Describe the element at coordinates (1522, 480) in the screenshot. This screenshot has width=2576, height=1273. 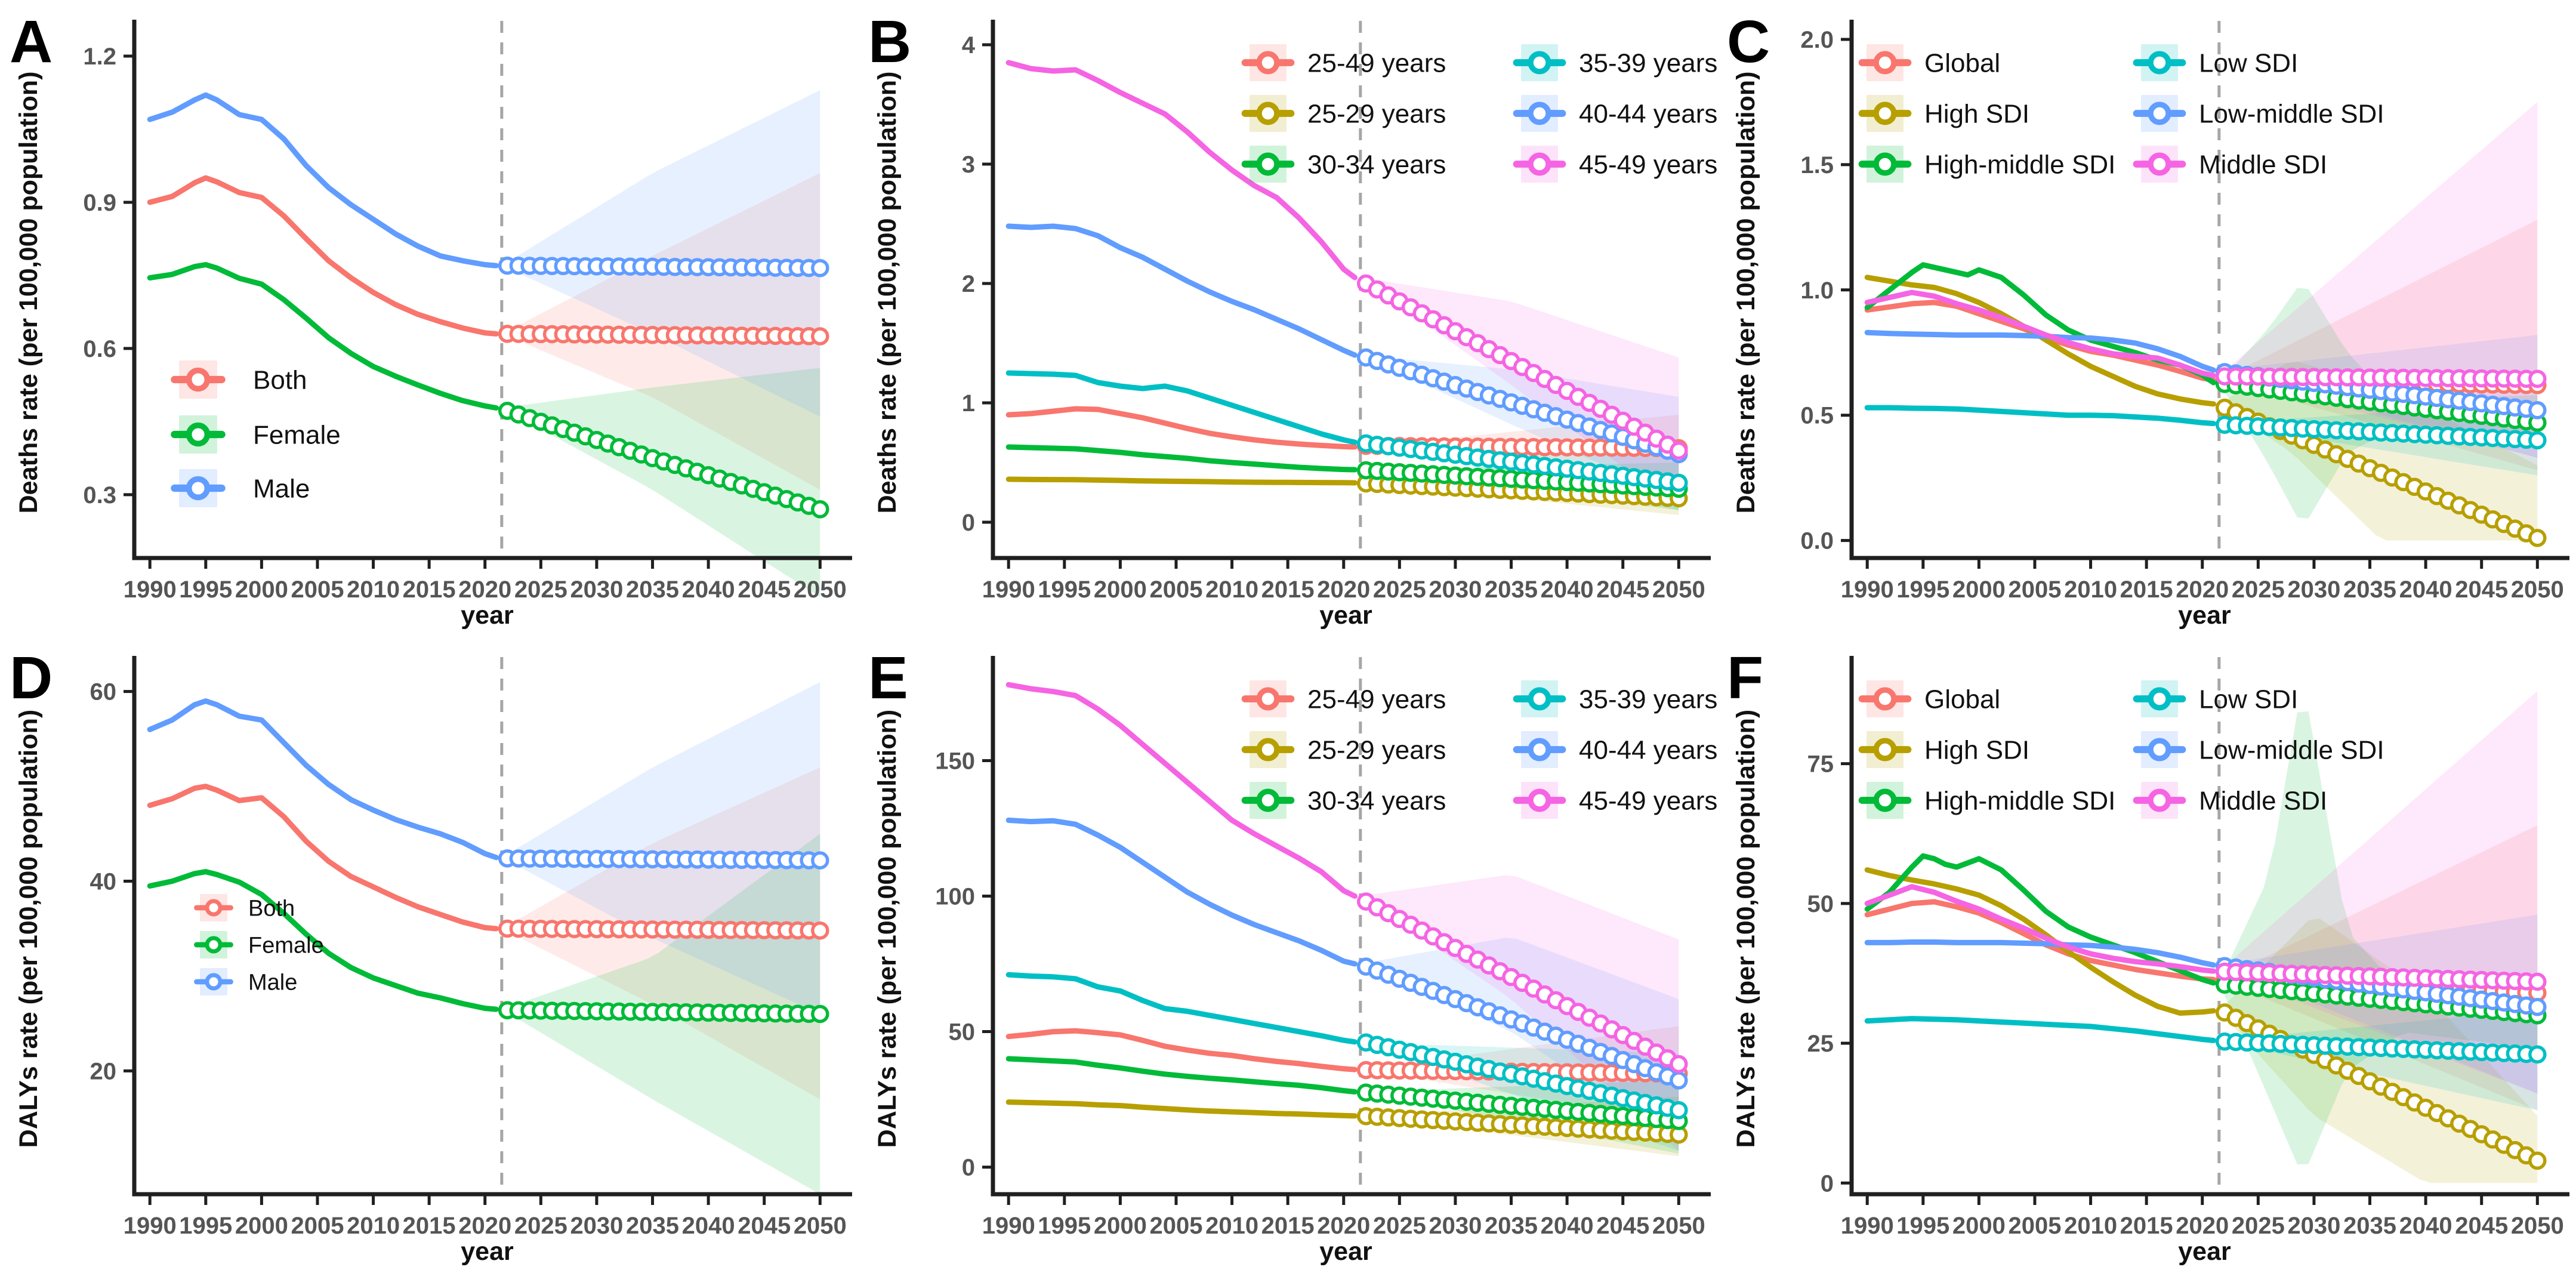
I see `projection-points-30-34-years` at that location.